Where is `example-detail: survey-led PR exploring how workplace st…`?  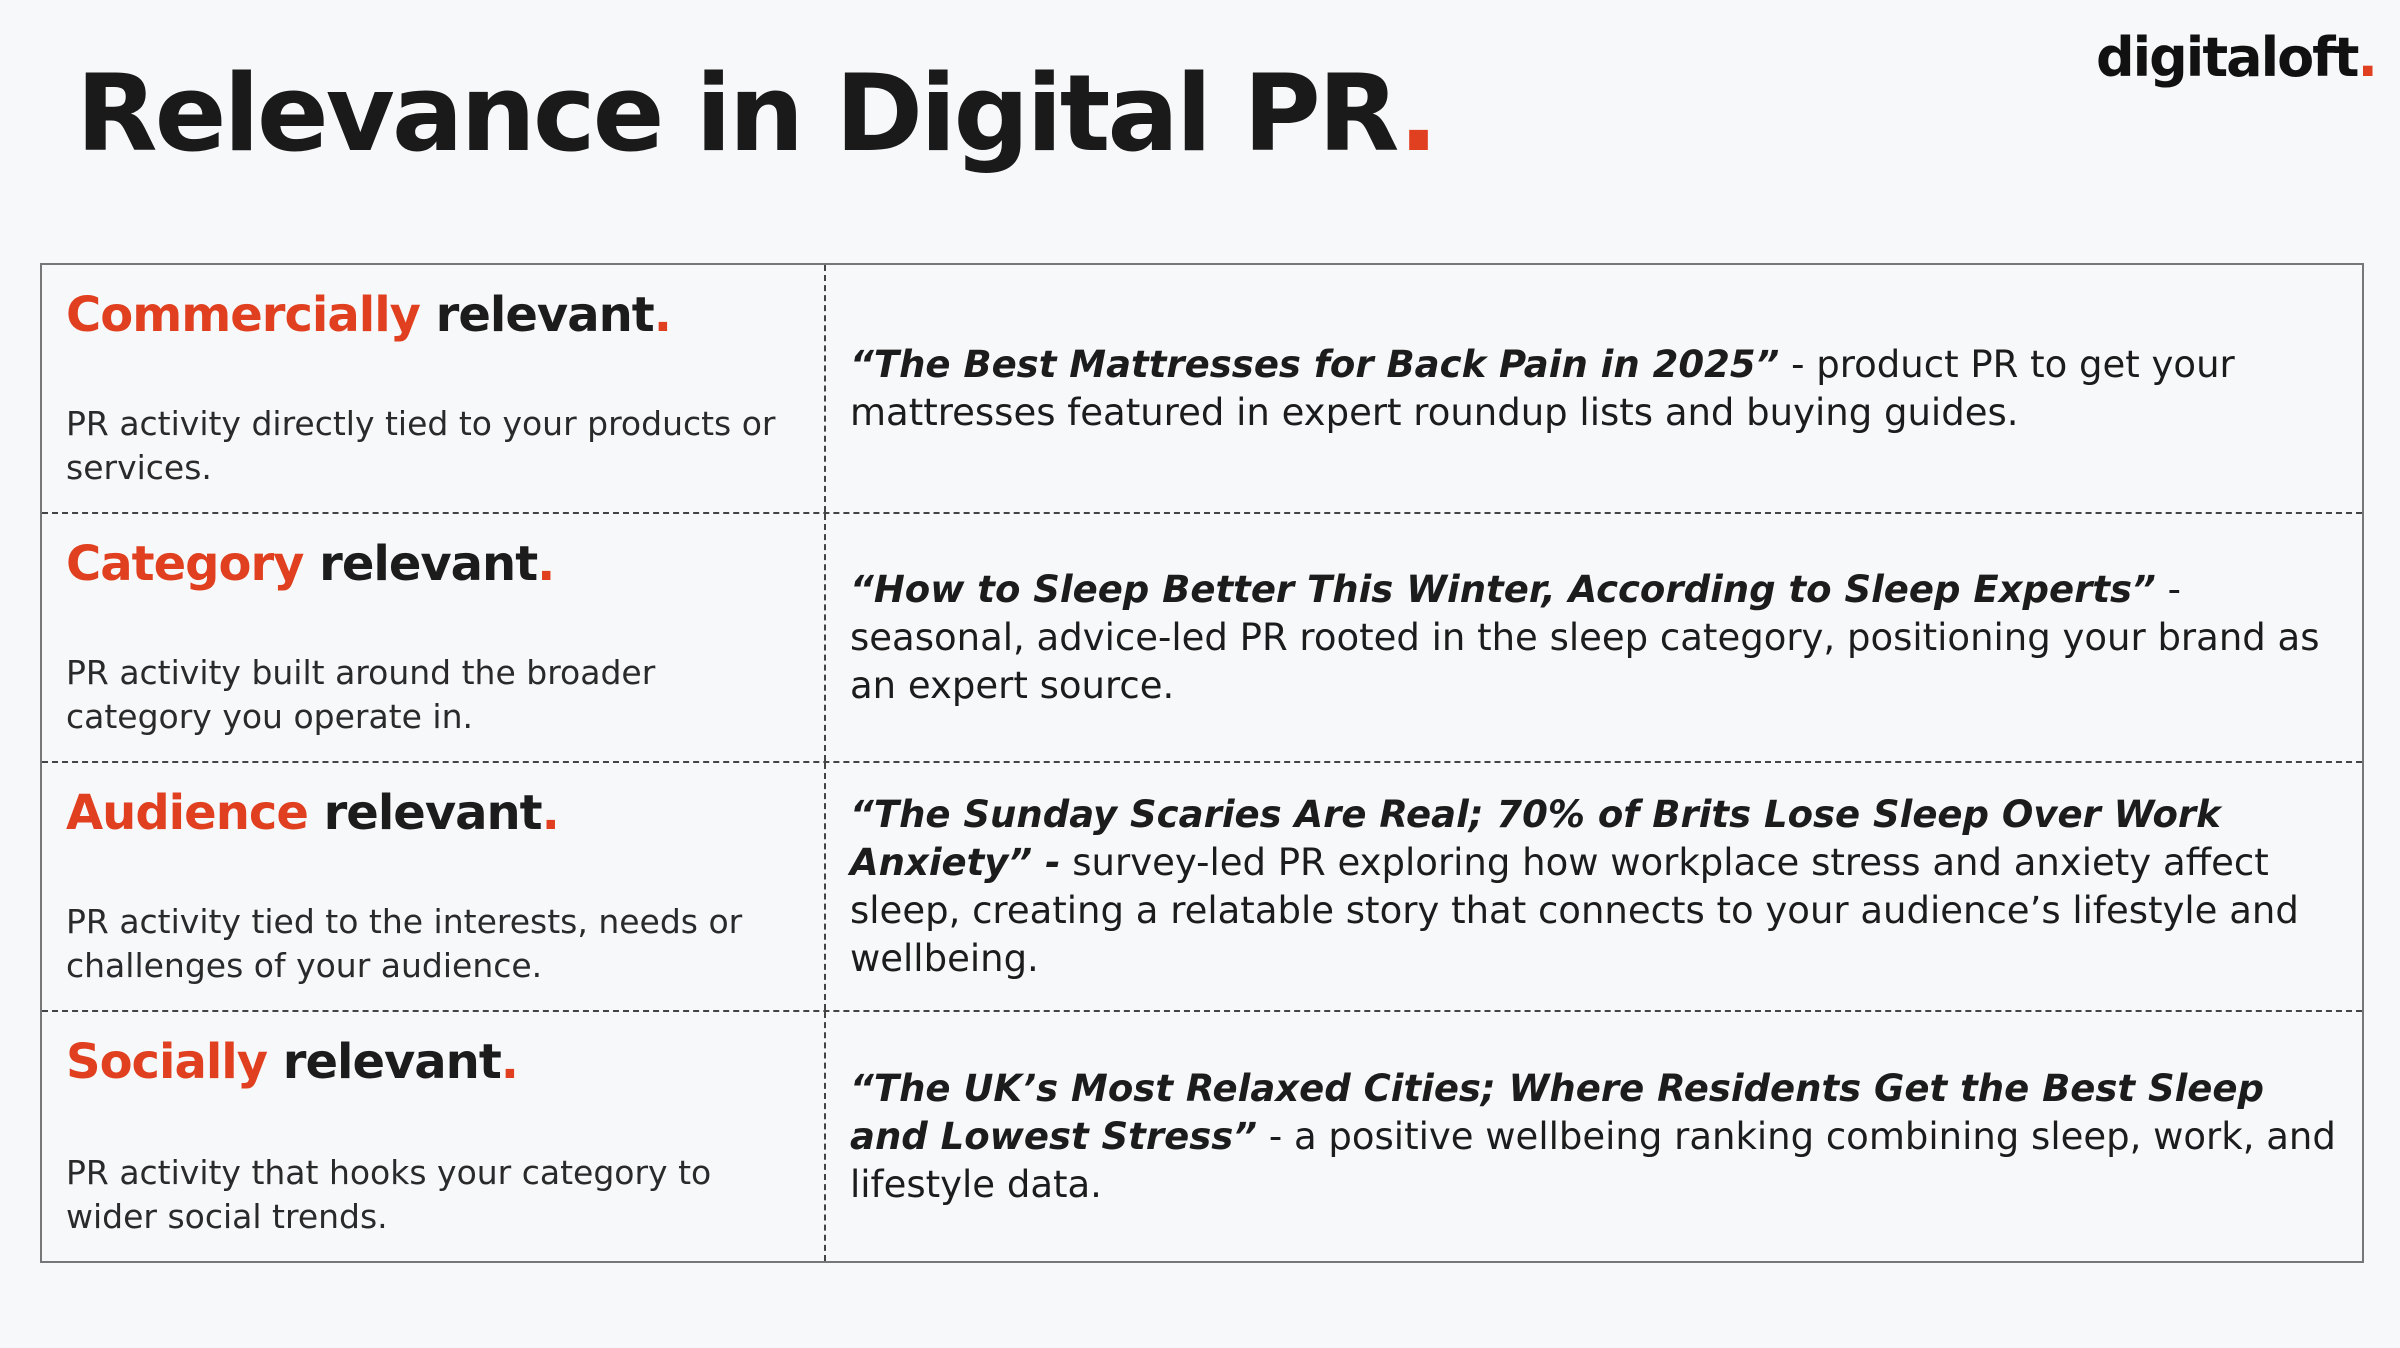 example-detail: survey-led PR exploring how workplace st… is located at coordinates (1574, 910).